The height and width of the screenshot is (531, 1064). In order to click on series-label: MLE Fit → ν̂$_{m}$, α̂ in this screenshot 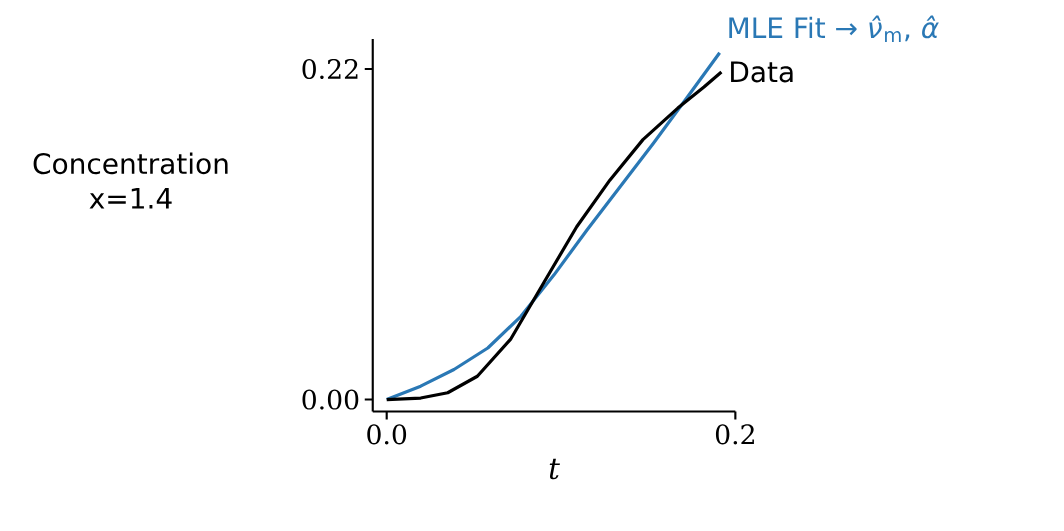, I will do `click(834, 28)`.